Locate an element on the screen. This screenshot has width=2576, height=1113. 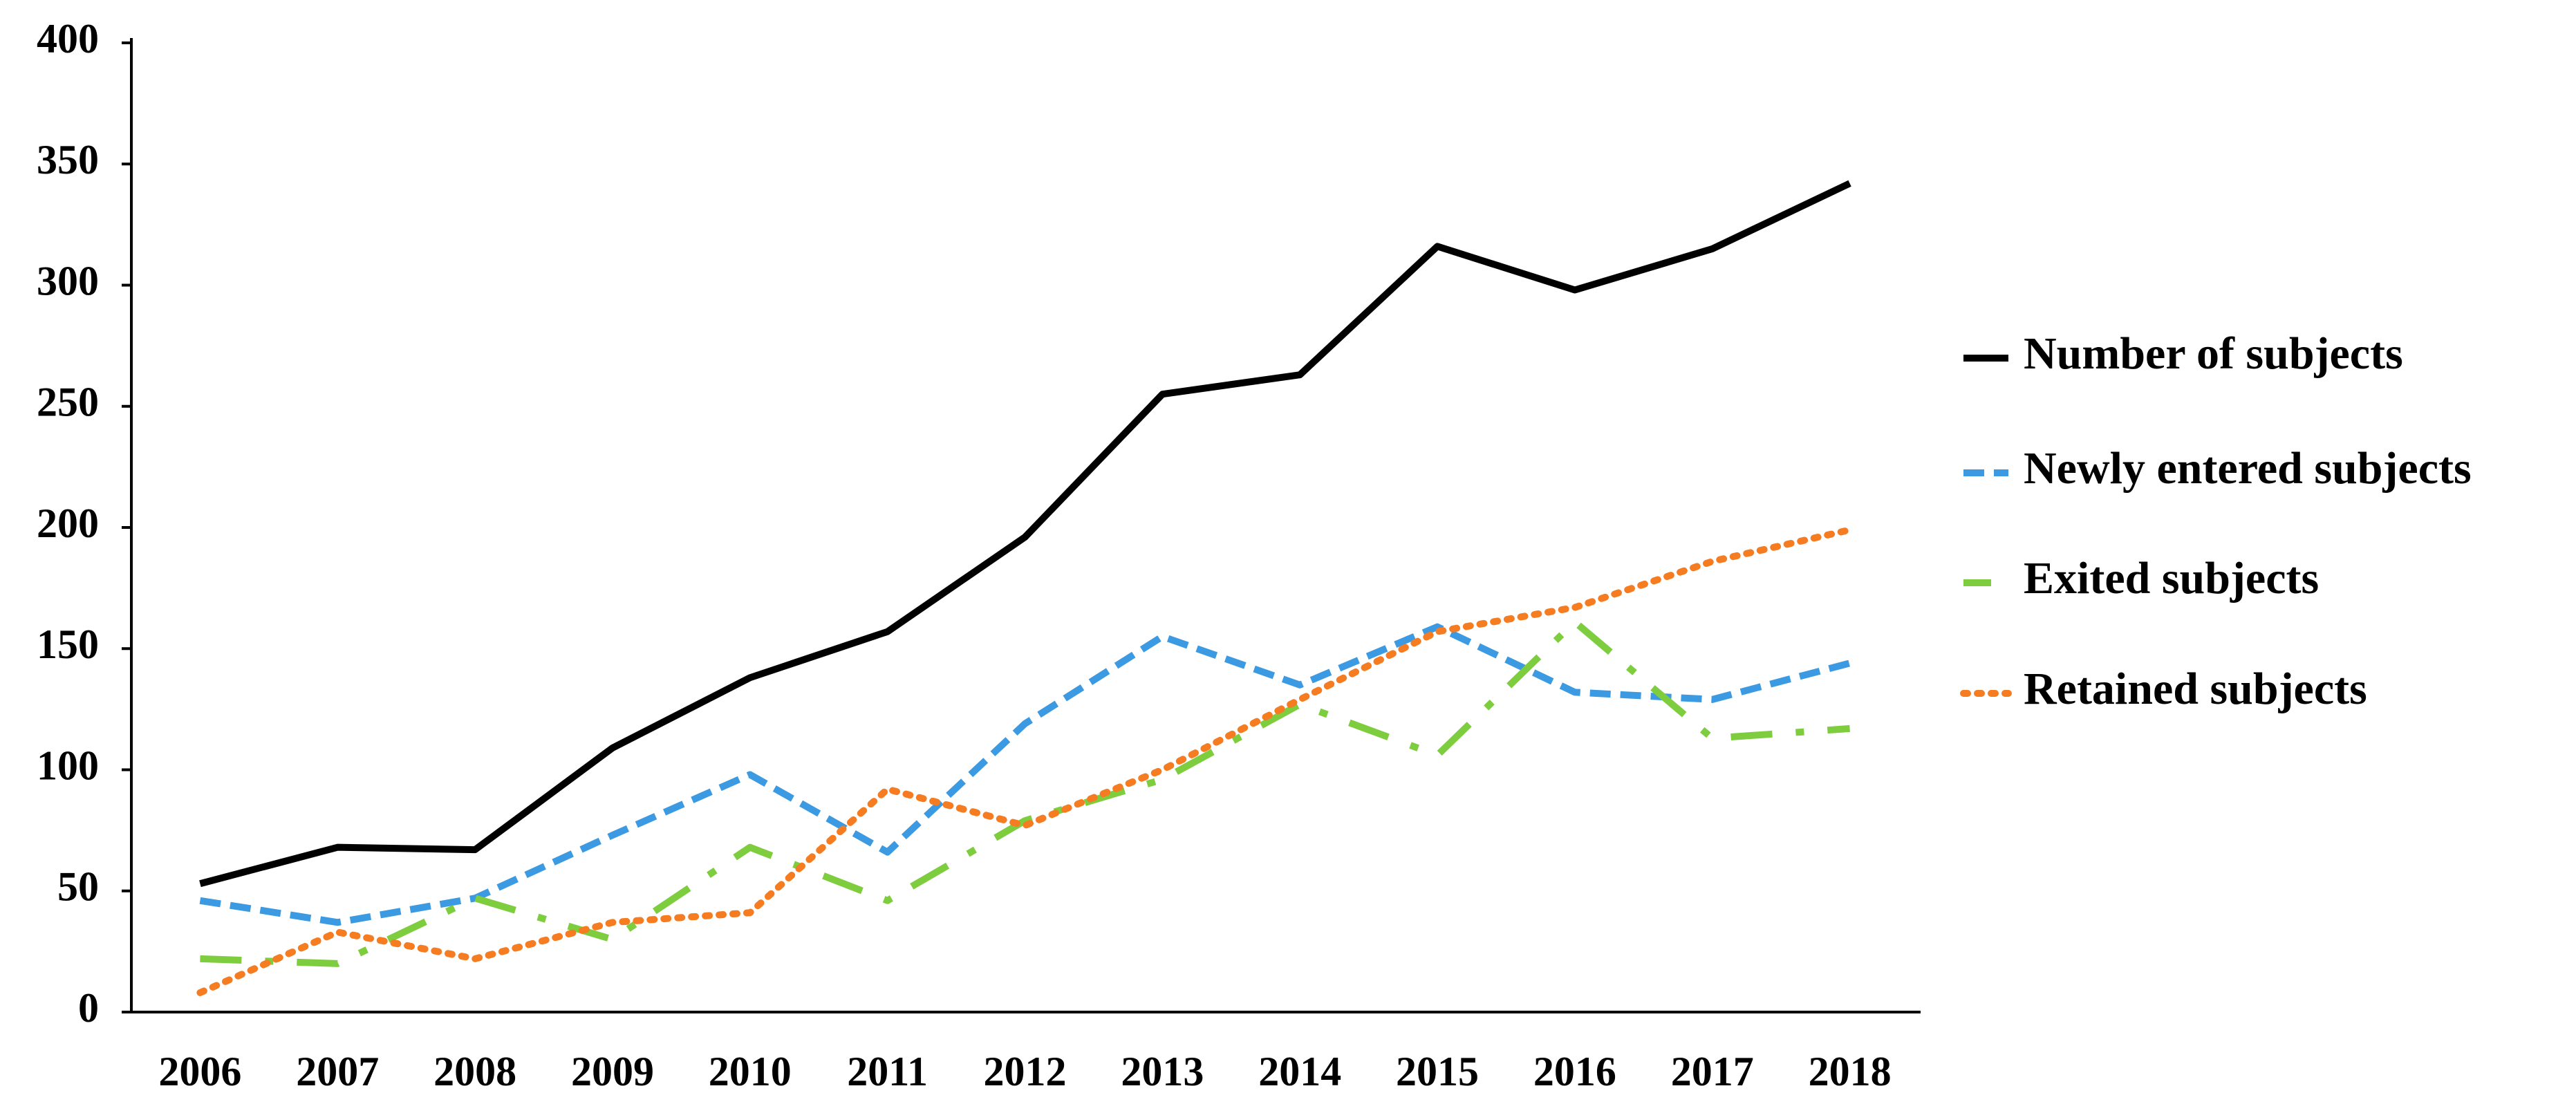
x-tick-label: 2008 is located at coordinates (474, 1071).